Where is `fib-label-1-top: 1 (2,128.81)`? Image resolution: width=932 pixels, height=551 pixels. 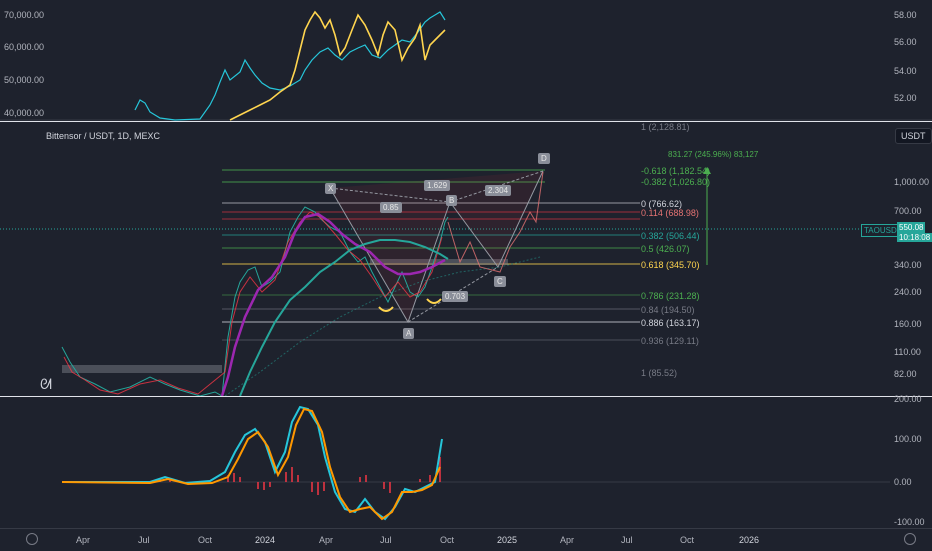
fib-label-1-top: 1 (2,128.81) is located at coordinates (665, 127).